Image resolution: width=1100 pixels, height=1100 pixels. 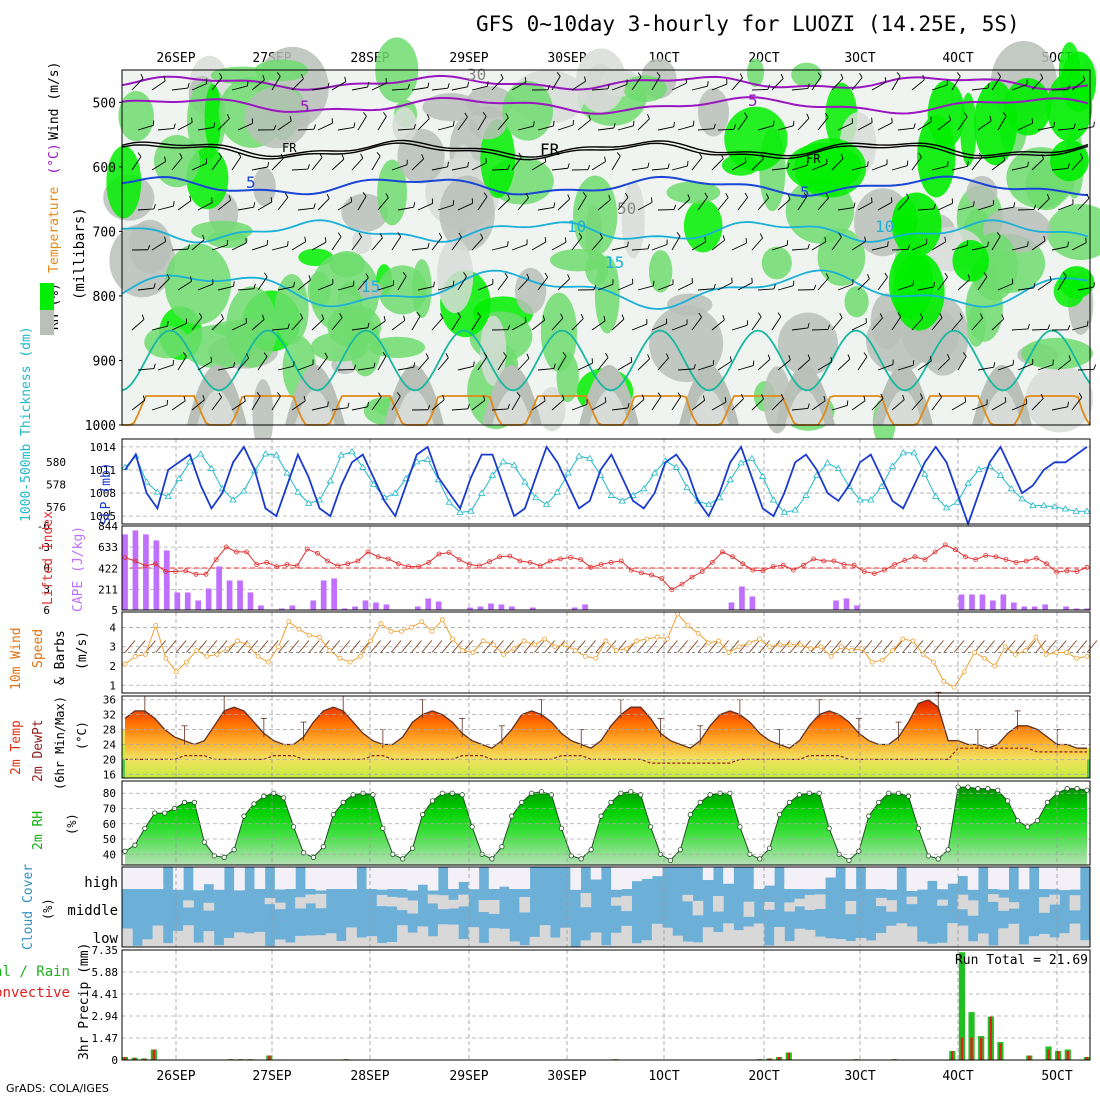 I want to click on precip-tick-label: 4.41, so click(x=105, y=994).